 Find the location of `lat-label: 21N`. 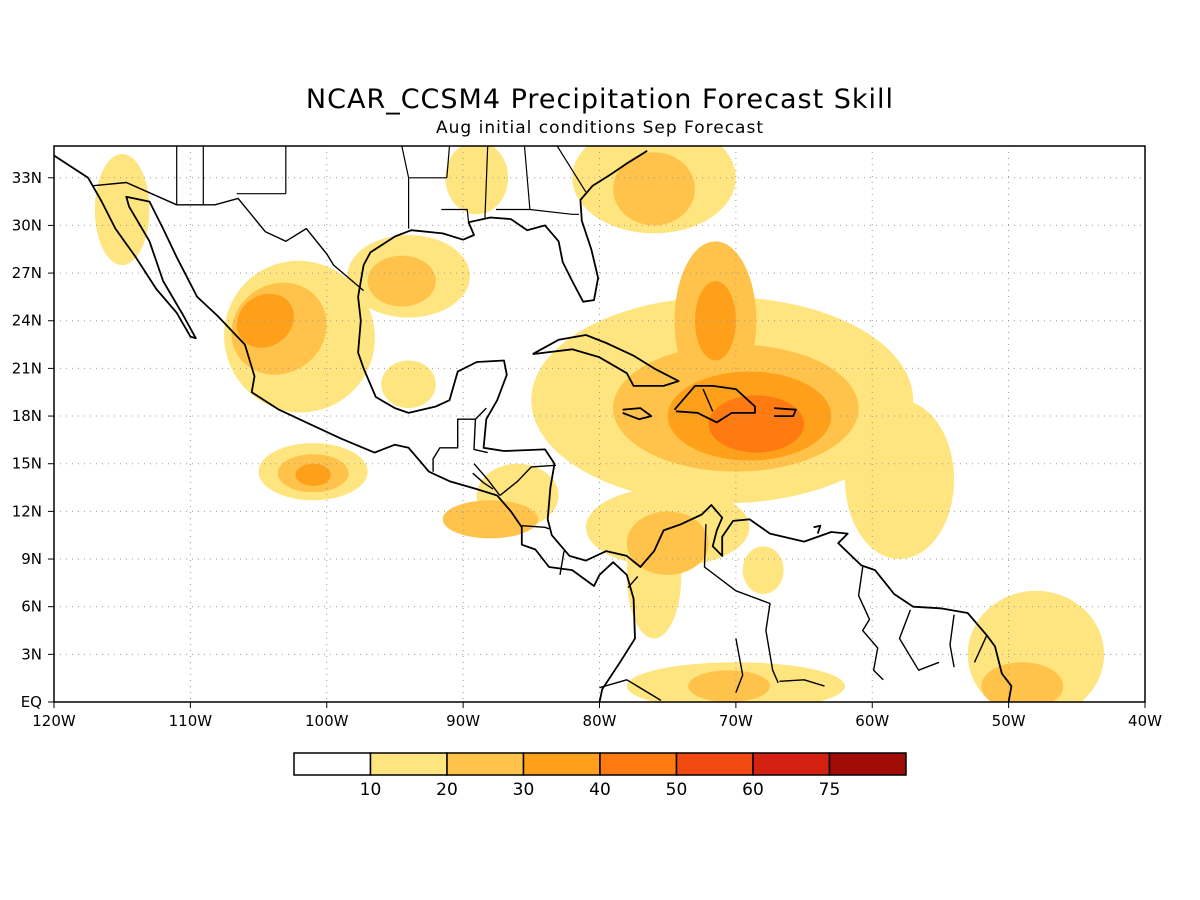

lat-label: 21N is located at coordinates (27, 368).